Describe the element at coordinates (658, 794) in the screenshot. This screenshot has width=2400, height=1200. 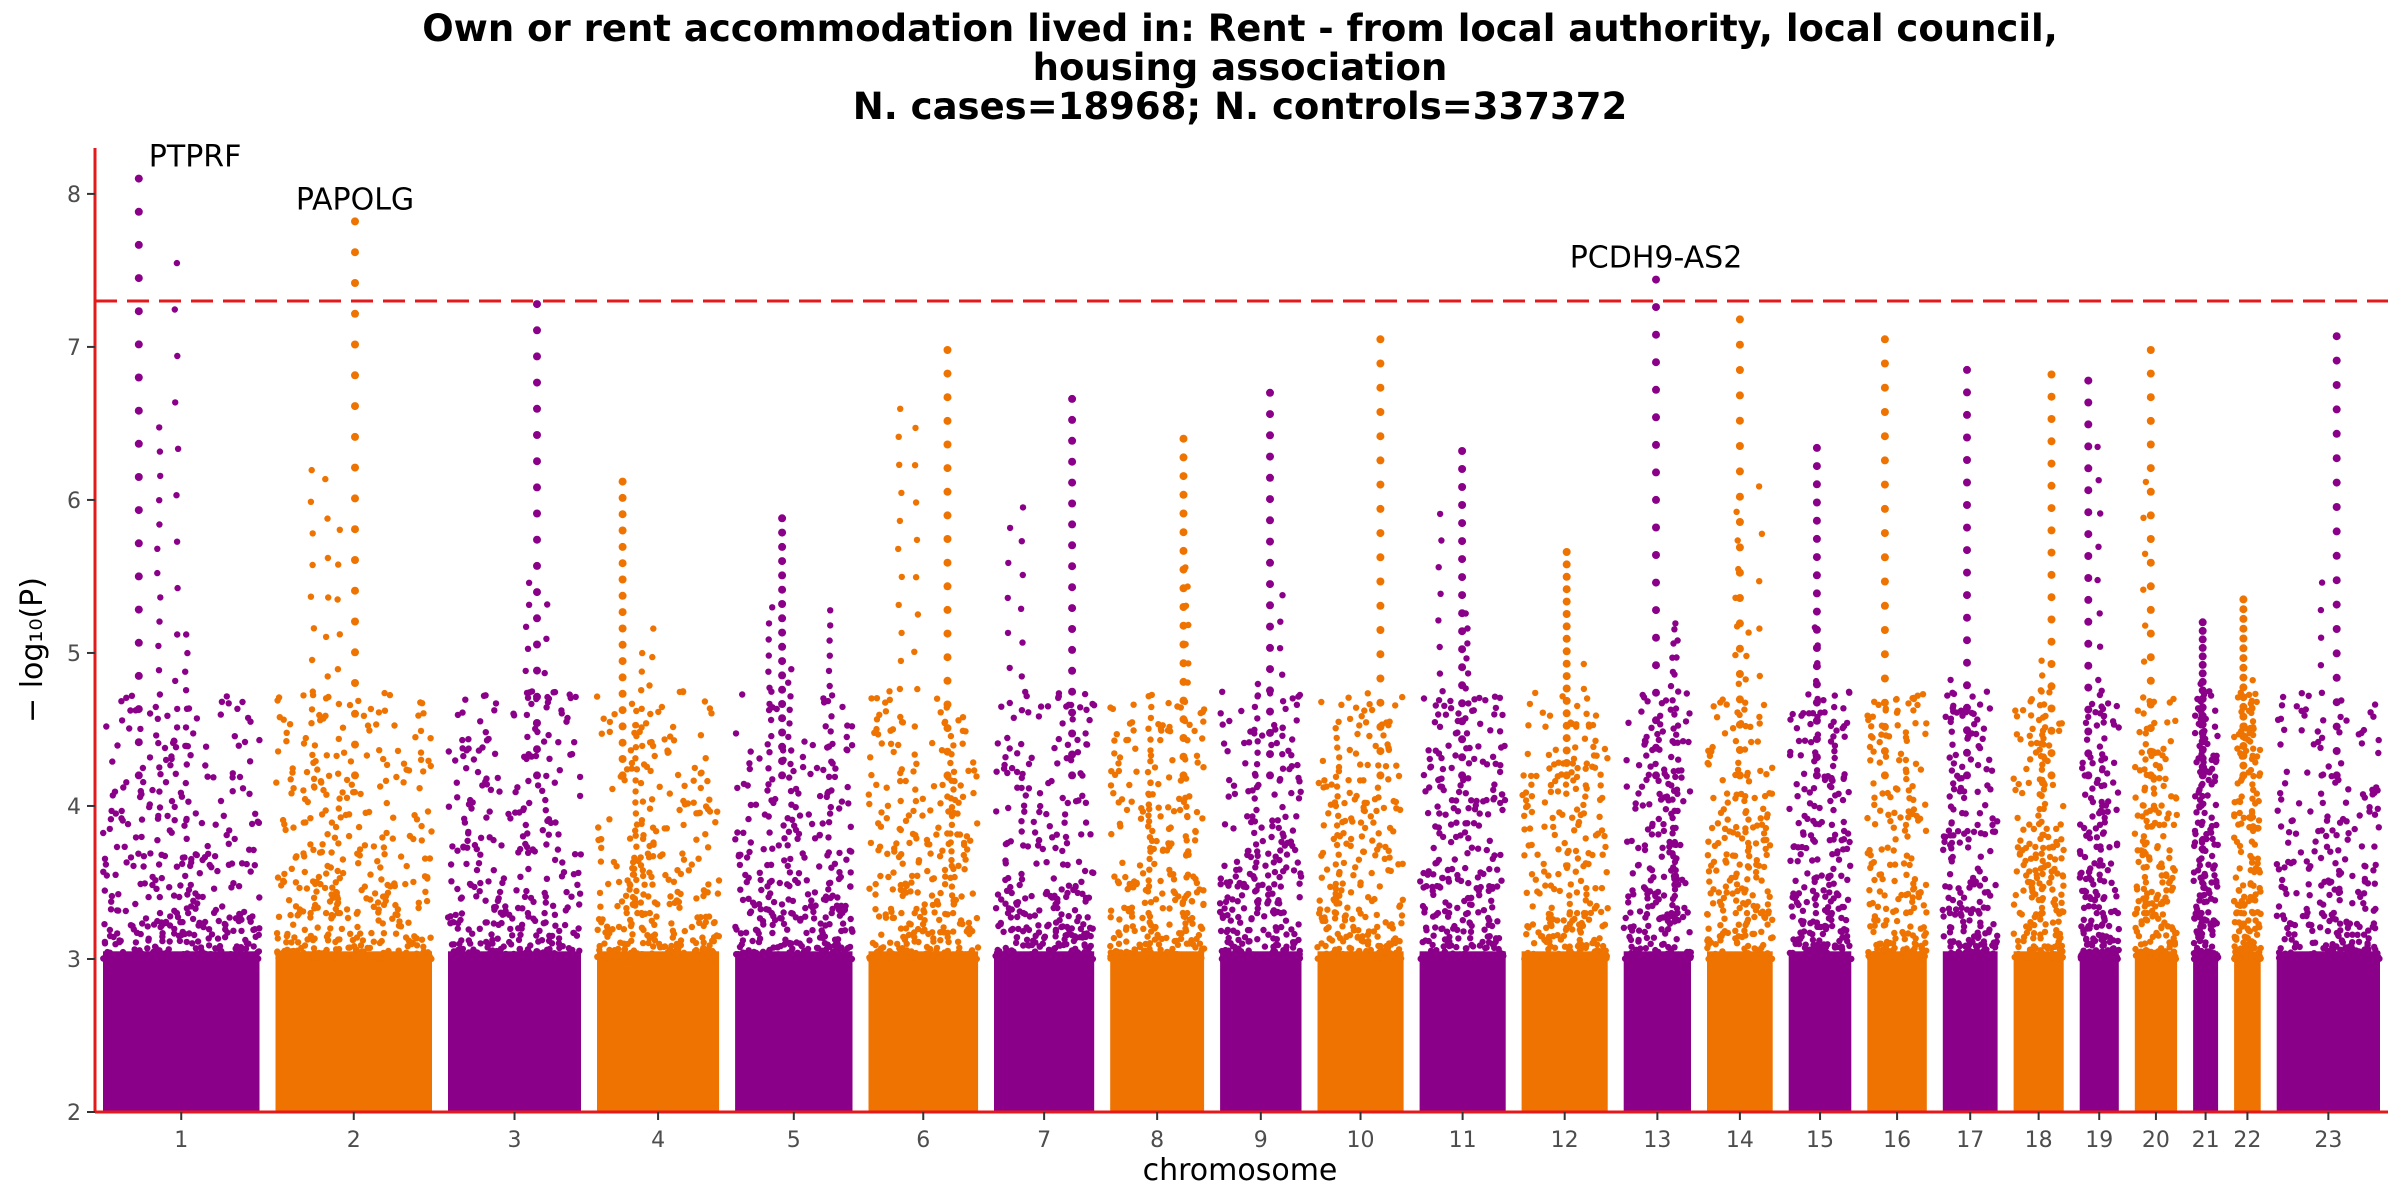
I see `chromosome-4-points` at that location.